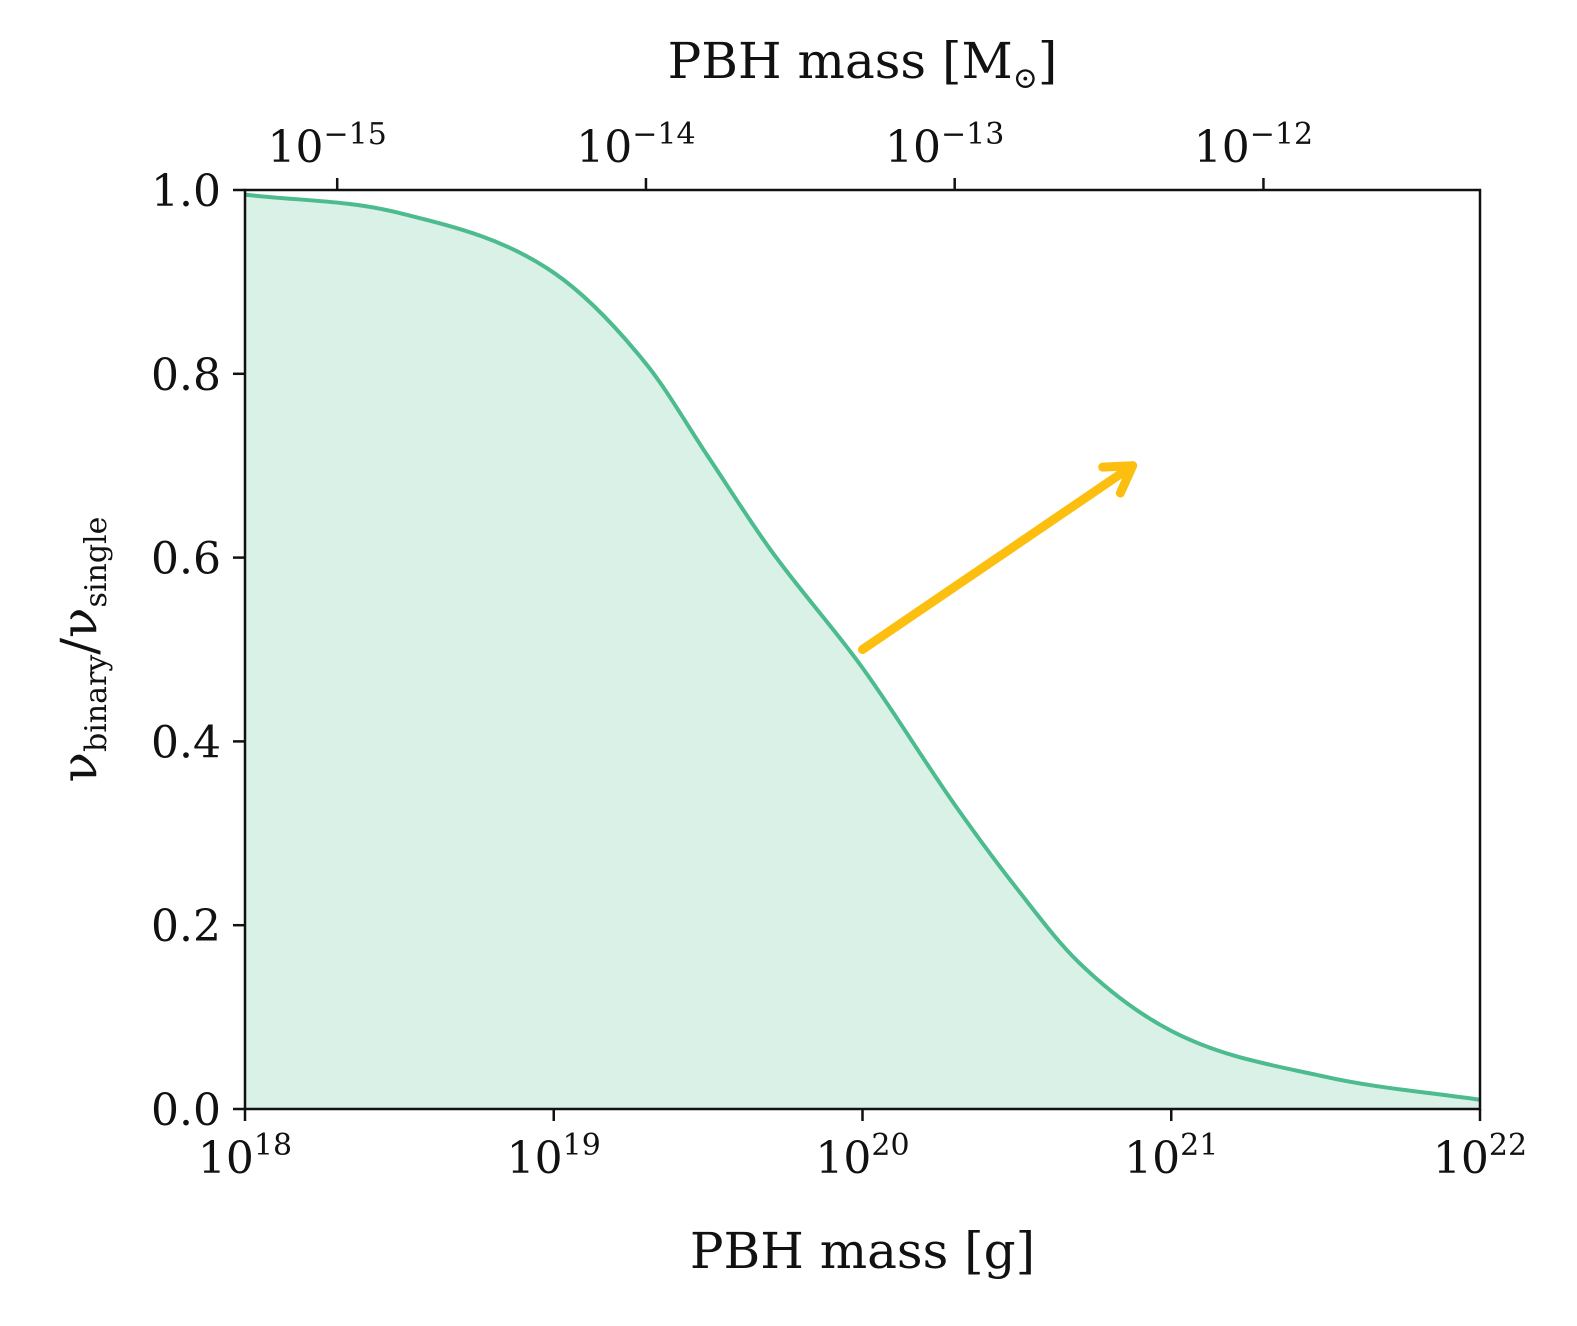 The image size is (1577, 1326). What do you see at coordinates (186, 926) in the screenshot?
I see `y-tick-label: 0.2` at bounding box center [186, 926].